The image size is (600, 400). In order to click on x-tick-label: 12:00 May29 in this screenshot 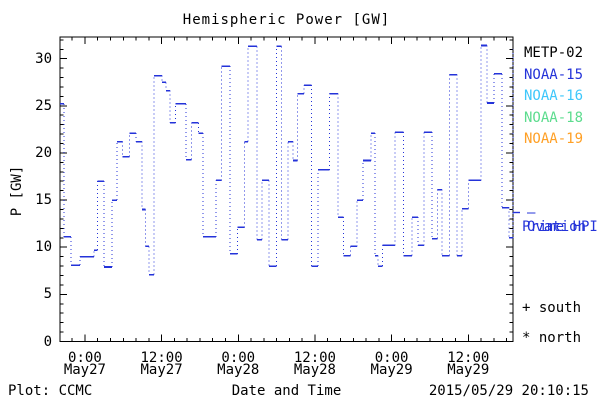, I will do `click(468, 364)`.